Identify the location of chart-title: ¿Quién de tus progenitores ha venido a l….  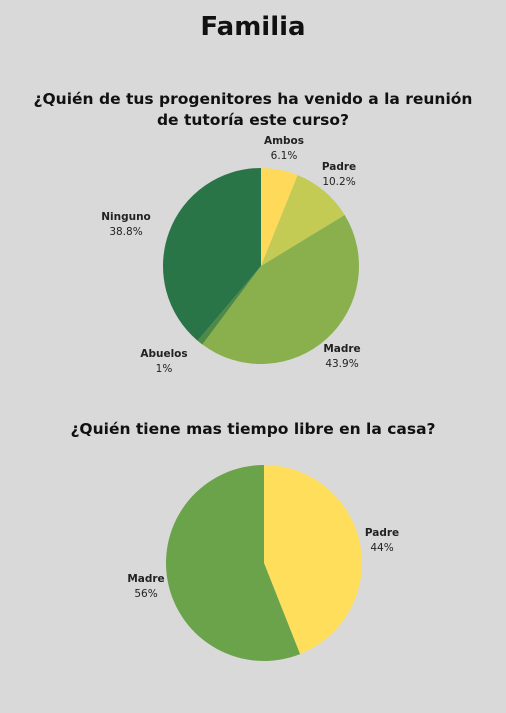
(253, 109).